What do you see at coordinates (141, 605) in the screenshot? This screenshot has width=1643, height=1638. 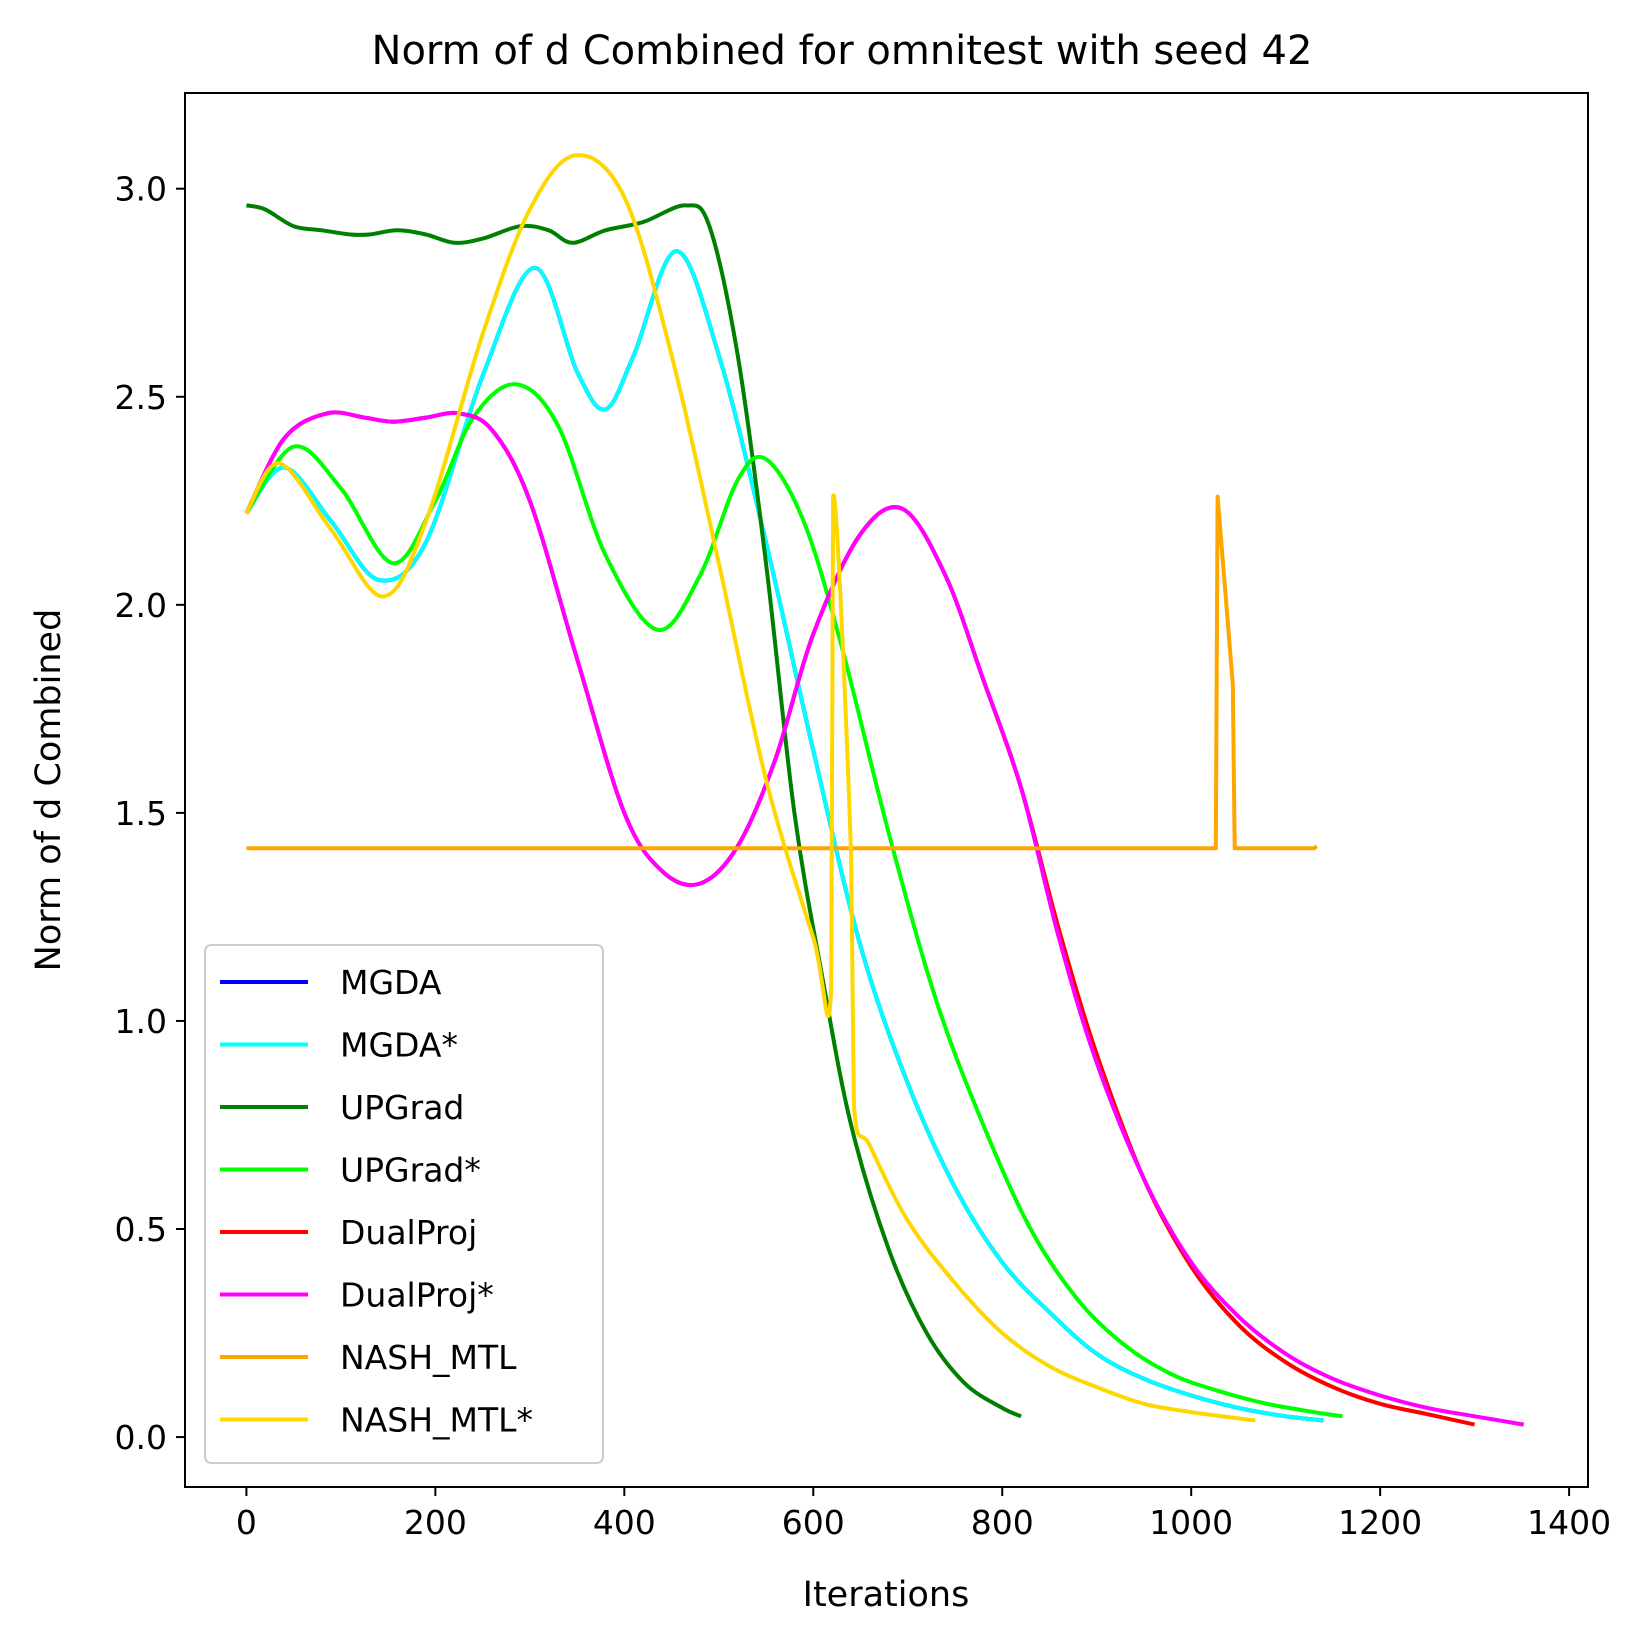 I see `y-tick-label: 2.0` at bounding box center [141, 605].